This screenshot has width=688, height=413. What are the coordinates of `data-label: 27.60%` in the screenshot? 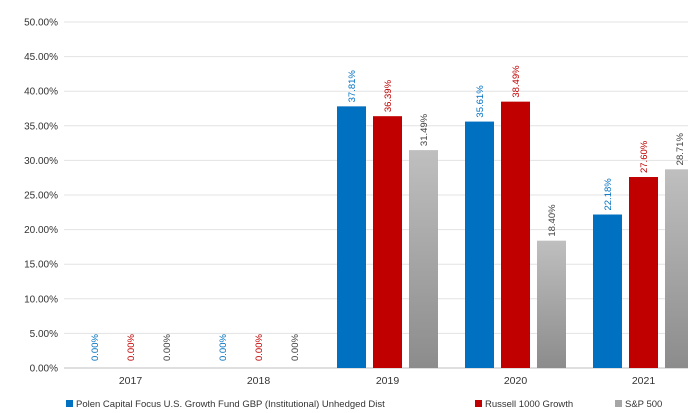 It's located at (644, 156).